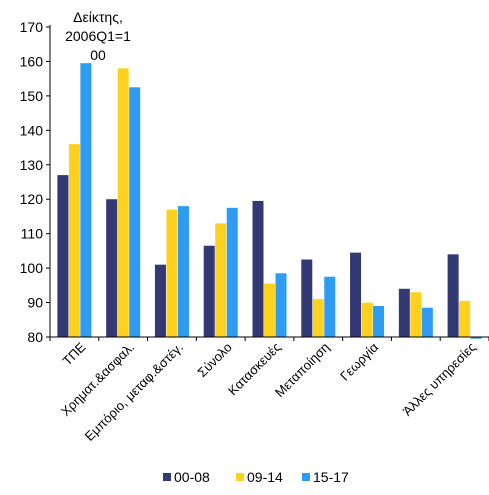 The width and height of the screenshot is (489, 495). I want to click on y-tick-label: 170, so click(32, 27).